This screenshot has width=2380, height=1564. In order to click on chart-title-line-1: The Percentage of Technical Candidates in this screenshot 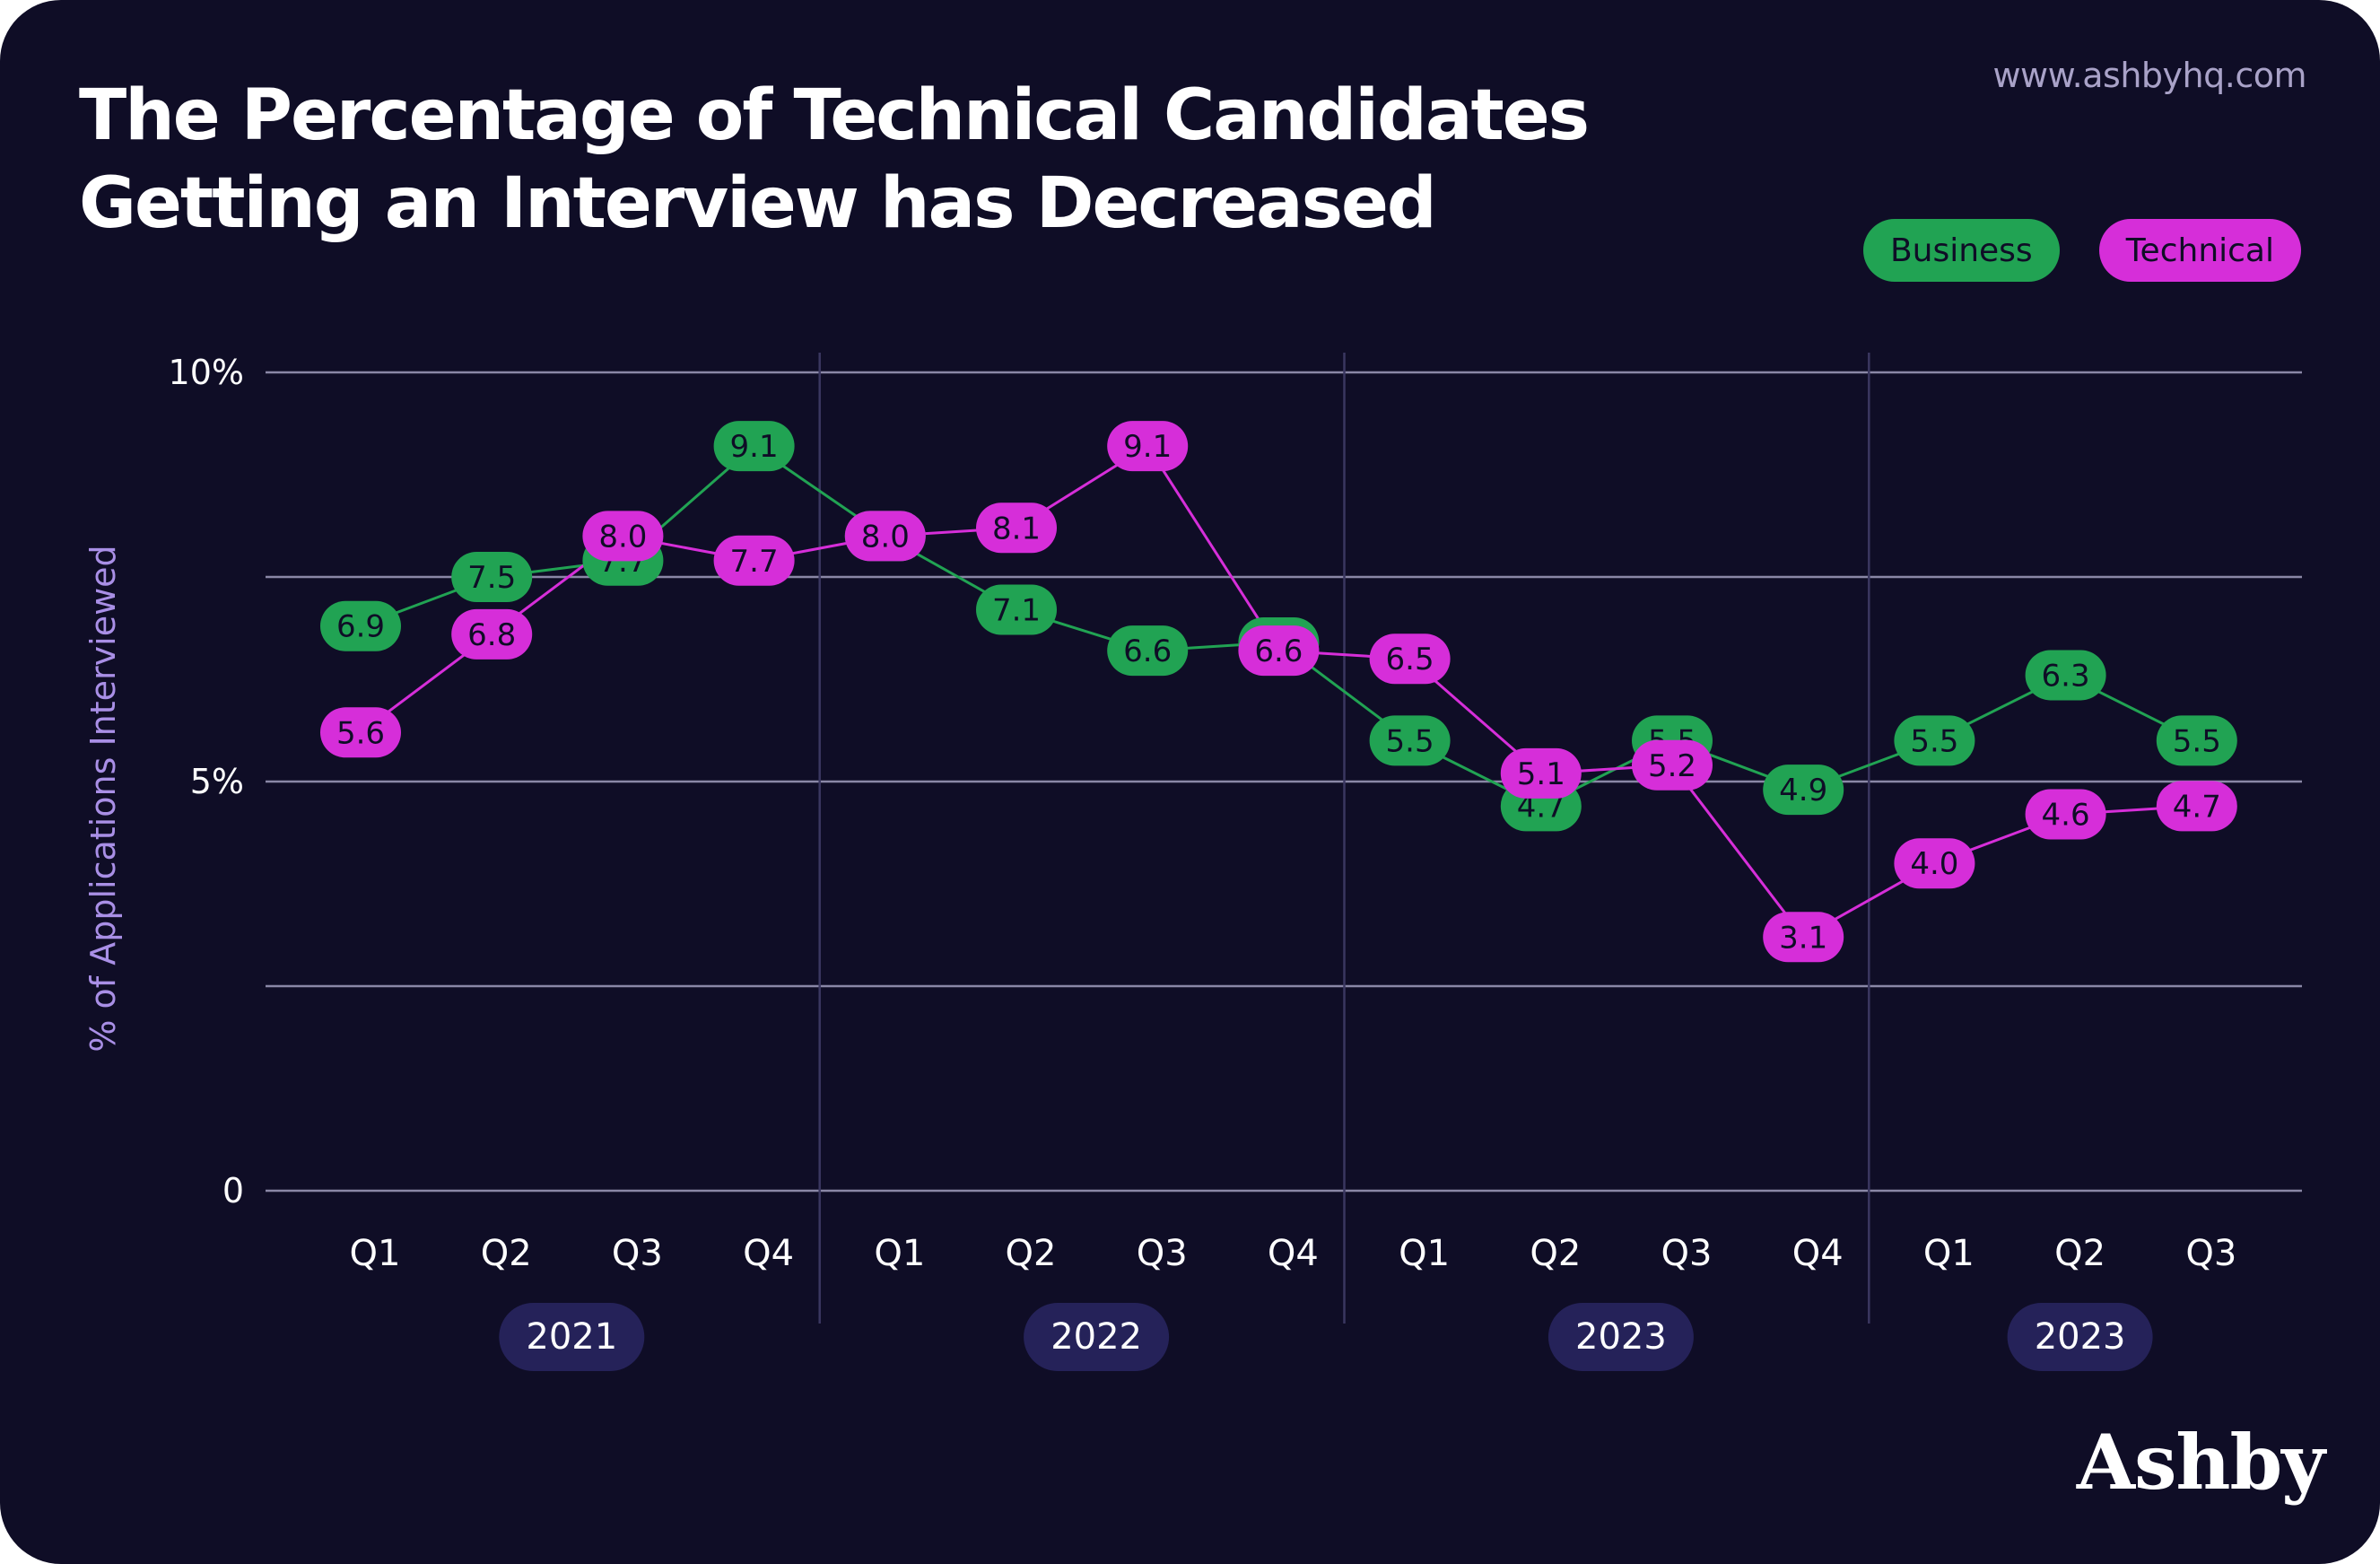, I will do `click(834, 116)`.